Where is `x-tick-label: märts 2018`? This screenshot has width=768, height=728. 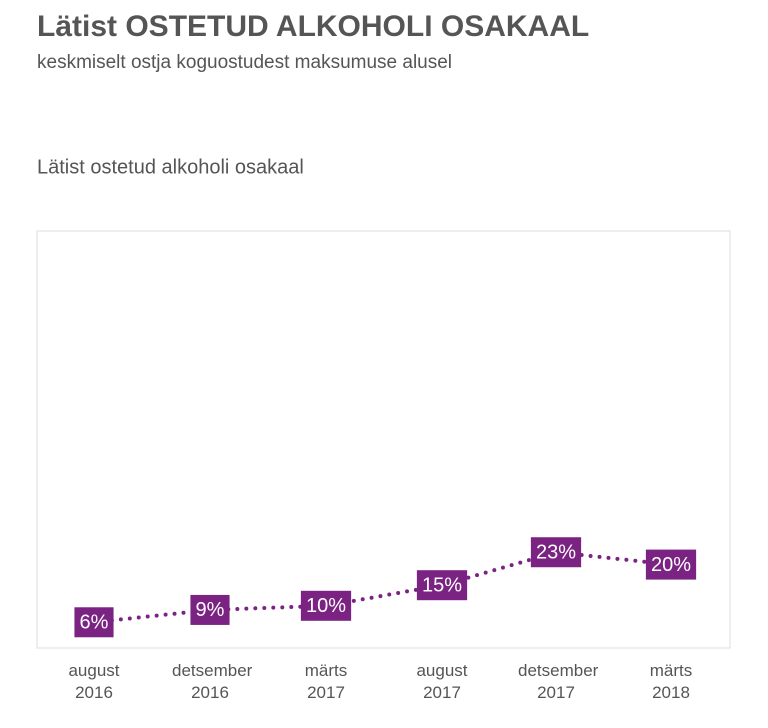 x-tick-label: märts 2018 is located at coordinates (671, 681).